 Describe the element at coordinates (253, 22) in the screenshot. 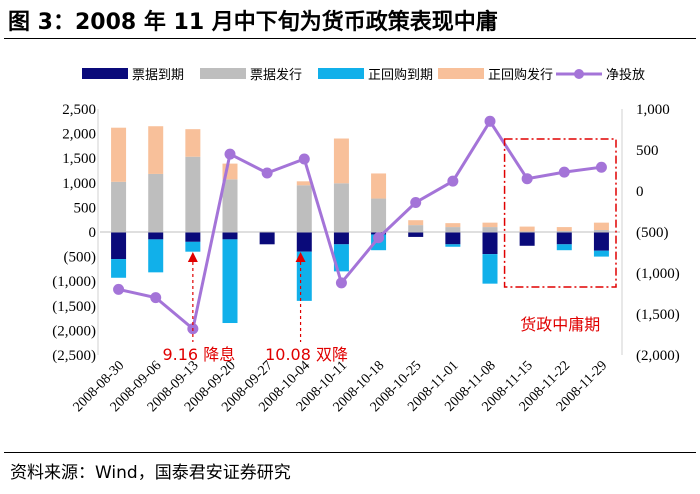

I see `figure-title: 图 3：2008 年 11 月中下旬为货币政策表现中庸` at that location.